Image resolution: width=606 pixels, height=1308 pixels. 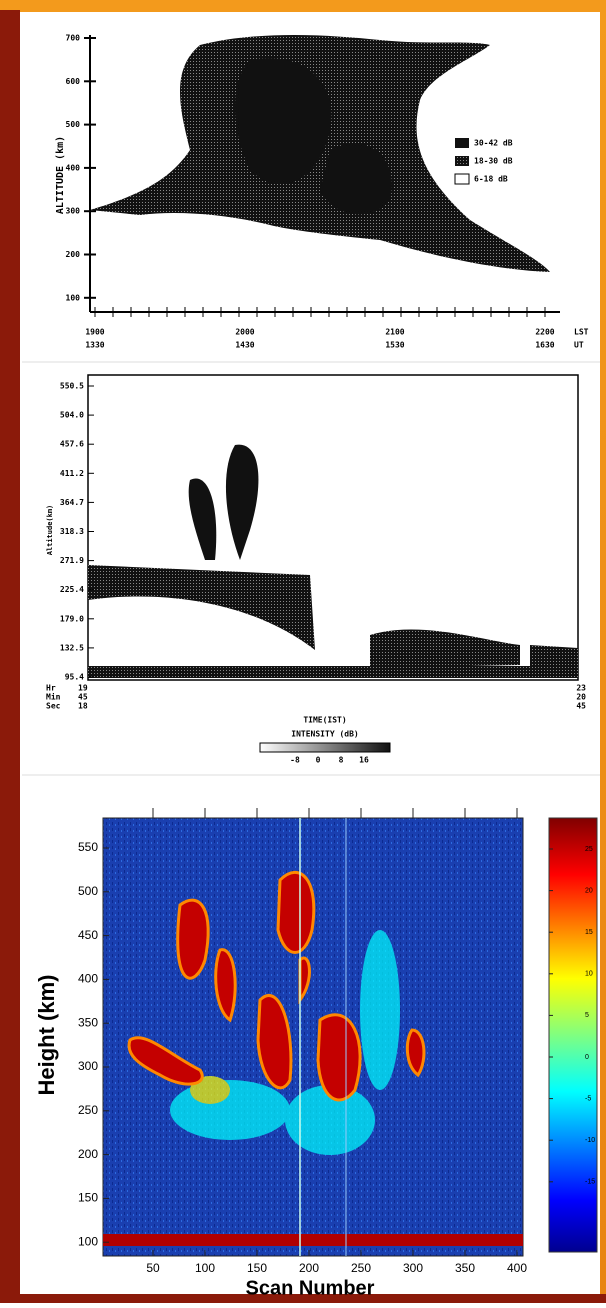 I want to click on time-label: Min, so click(x=53, y=697).